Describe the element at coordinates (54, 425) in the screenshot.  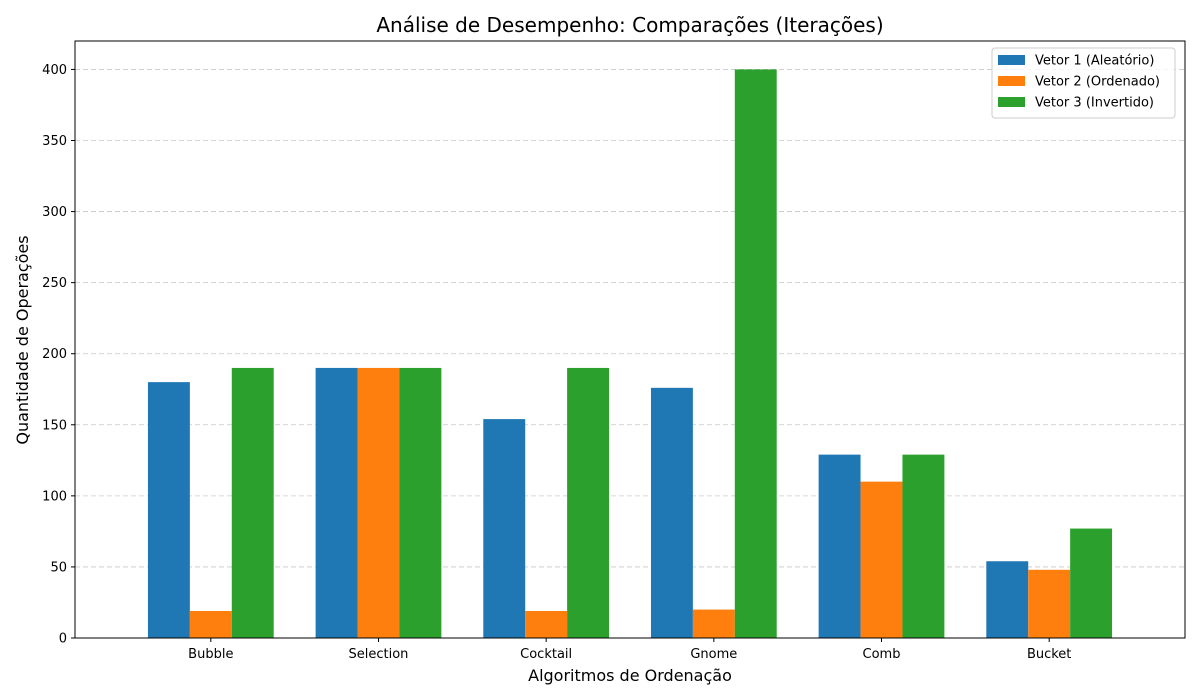
I see `y-tick-label: 150` at that location.